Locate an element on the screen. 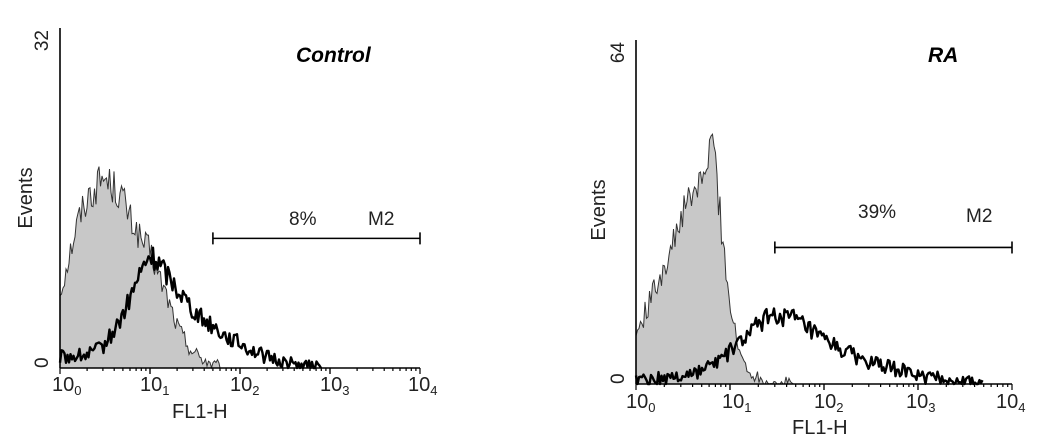 This screenshot has height=441, width=1044. panel-title: Control is located at coordinates (334, 55).